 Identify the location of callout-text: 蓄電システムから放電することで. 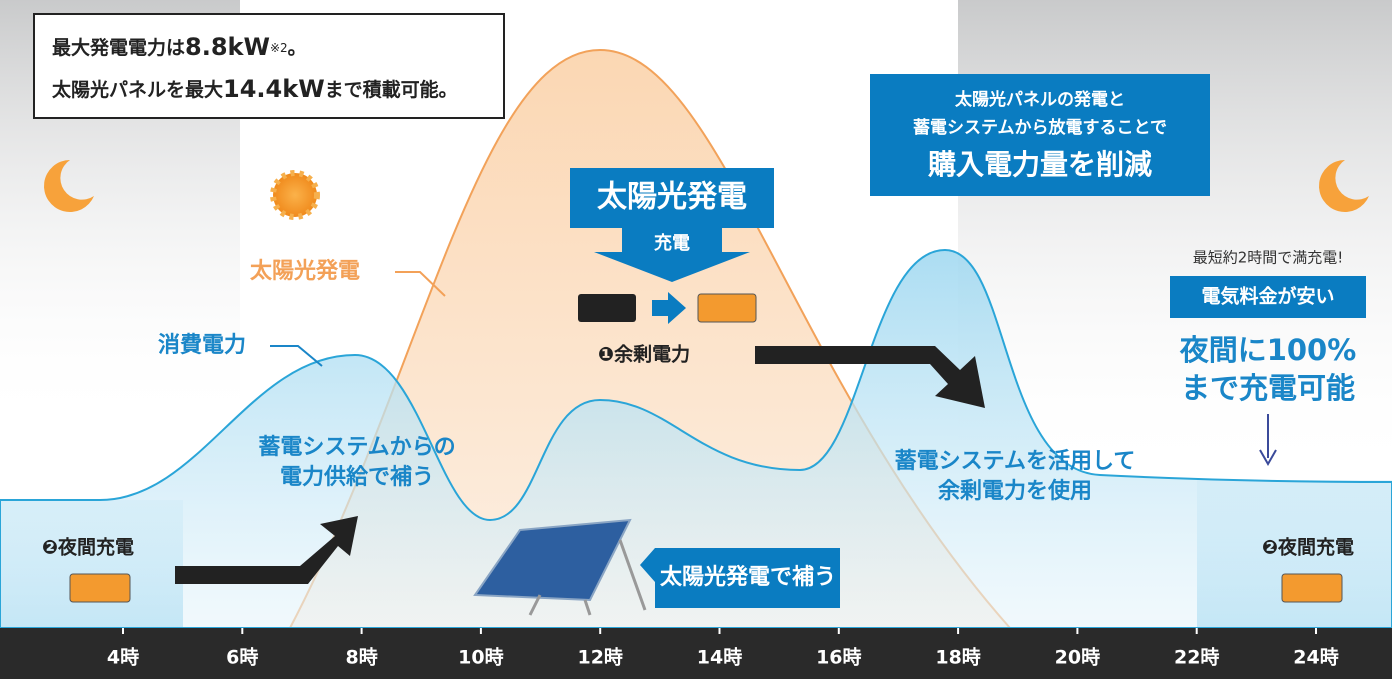
(1040, 127).